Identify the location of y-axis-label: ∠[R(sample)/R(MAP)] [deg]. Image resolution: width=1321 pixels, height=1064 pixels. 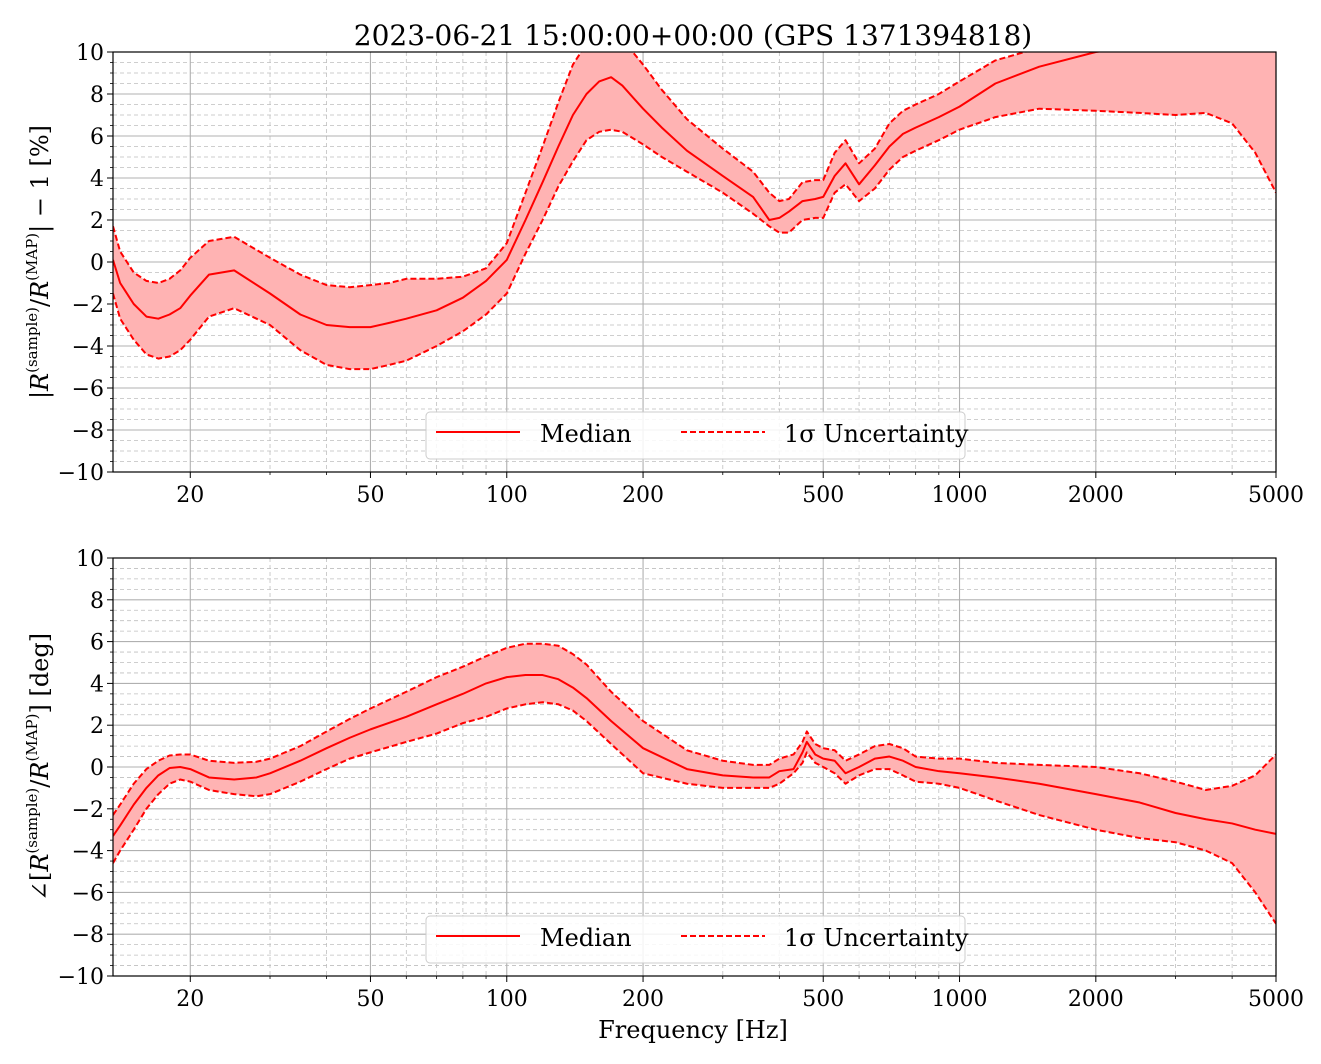
(38, 767).